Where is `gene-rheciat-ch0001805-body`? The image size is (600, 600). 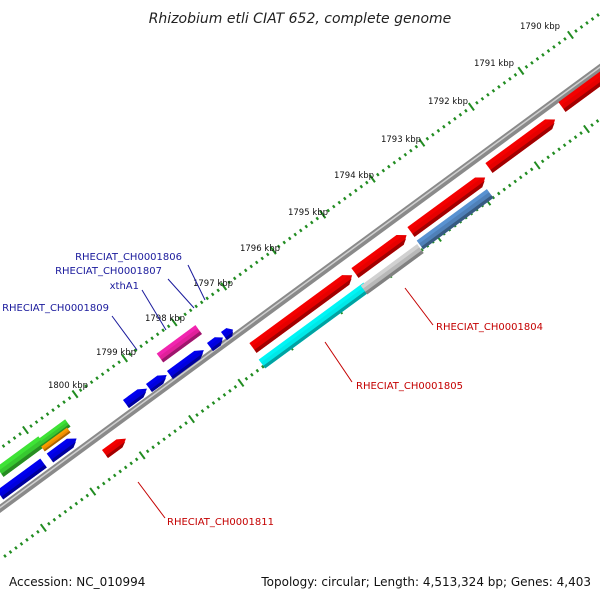 gene-rheciat-ch0001805-body is located at coordinates (314, 325).